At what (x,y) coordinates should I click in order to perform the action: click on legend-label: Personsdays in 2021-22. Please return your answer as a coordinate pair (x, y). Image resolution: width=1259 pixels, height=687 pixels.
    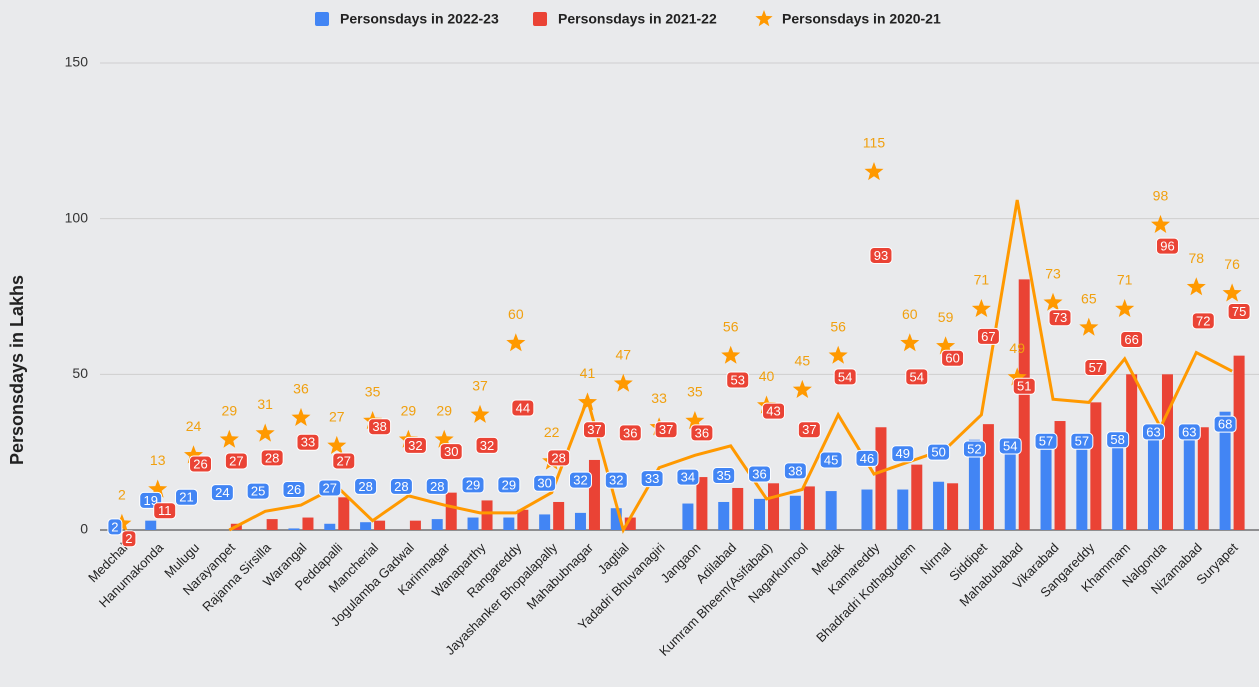
    Looking at the image, I should click on (637, 19).